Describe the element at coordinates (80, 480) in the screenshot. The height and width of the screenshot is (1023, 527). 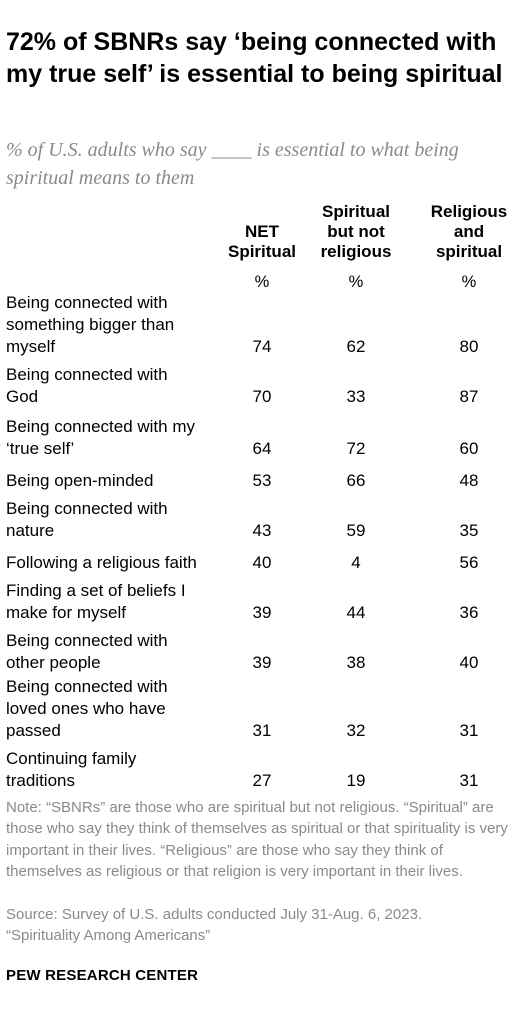
I see `row-label: Being open-minded` at that location.